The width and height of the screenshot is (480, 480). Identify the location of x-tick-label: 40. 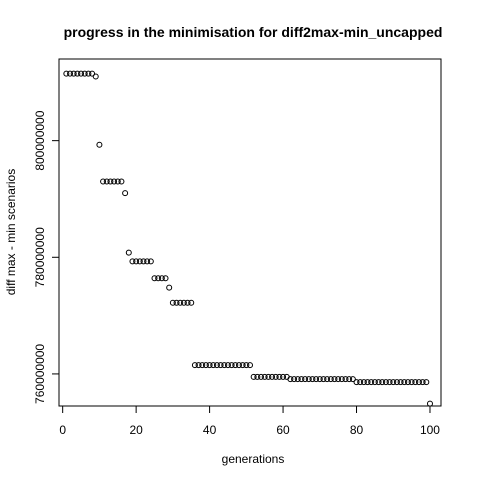
(210, 430).